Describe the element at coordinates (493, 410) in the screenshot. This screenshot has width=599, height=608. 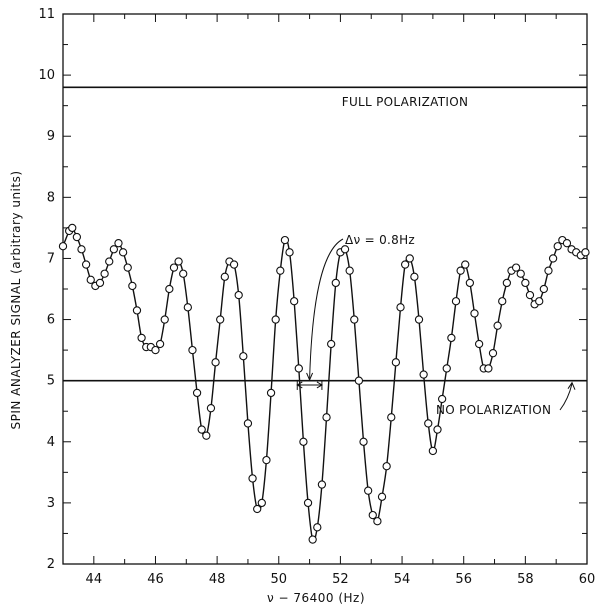
I see `no-polarization-label: NO POLARIZATION` at that location.